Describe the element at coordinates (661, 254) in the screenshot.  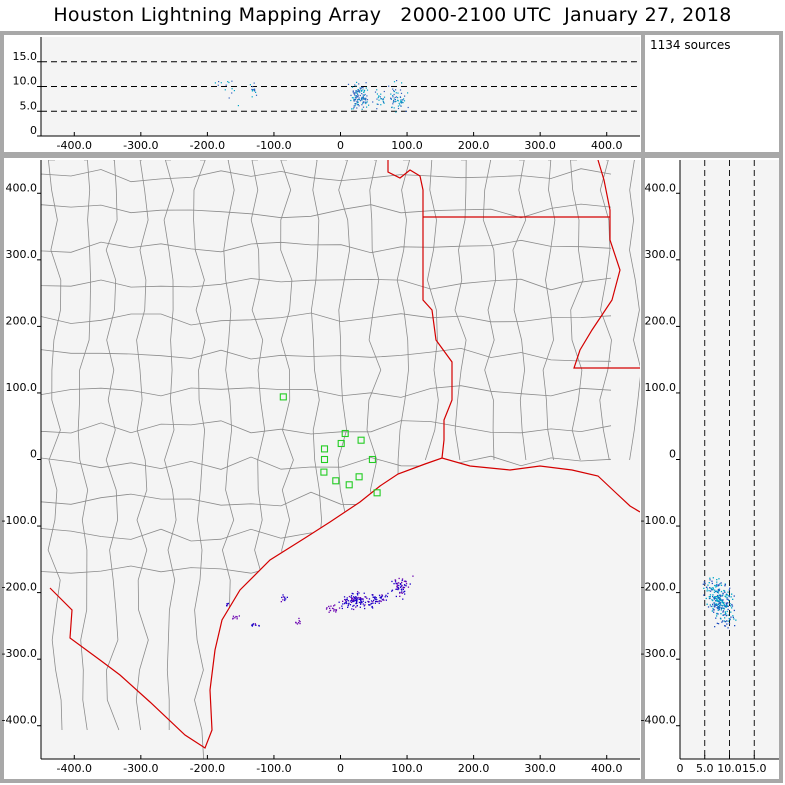
I see `side-y-tick-label: 300.0` at that location.